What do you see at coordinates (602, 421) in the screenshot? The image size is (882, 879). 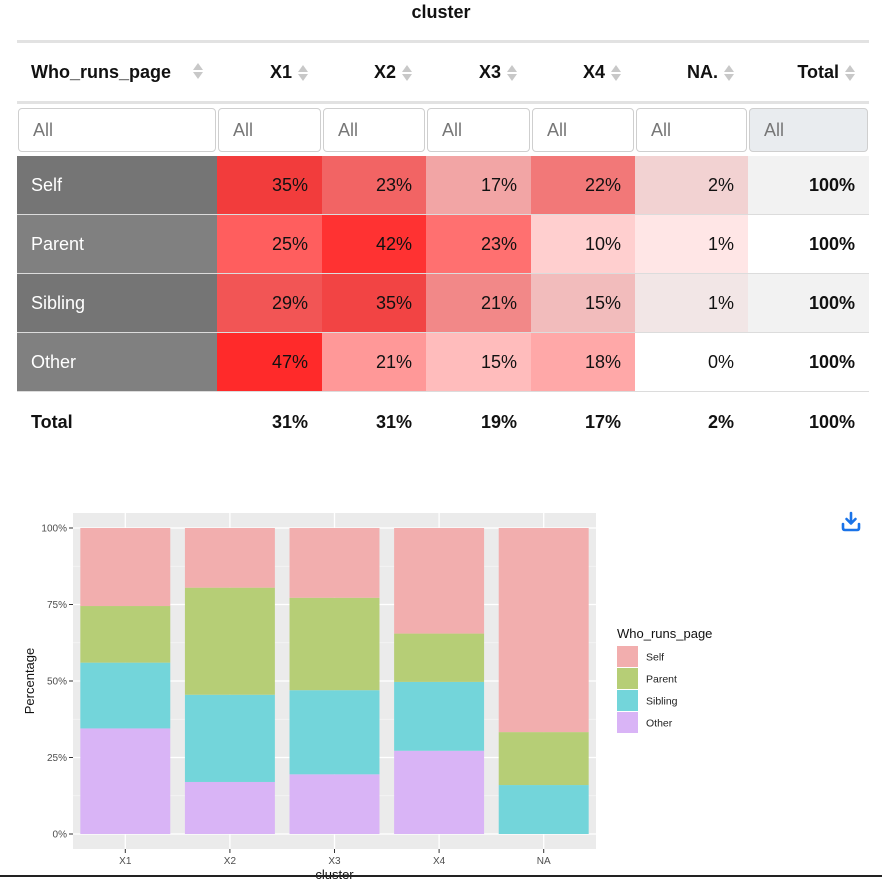 I see `column-total: 17%` at bounding box center [602, 421].